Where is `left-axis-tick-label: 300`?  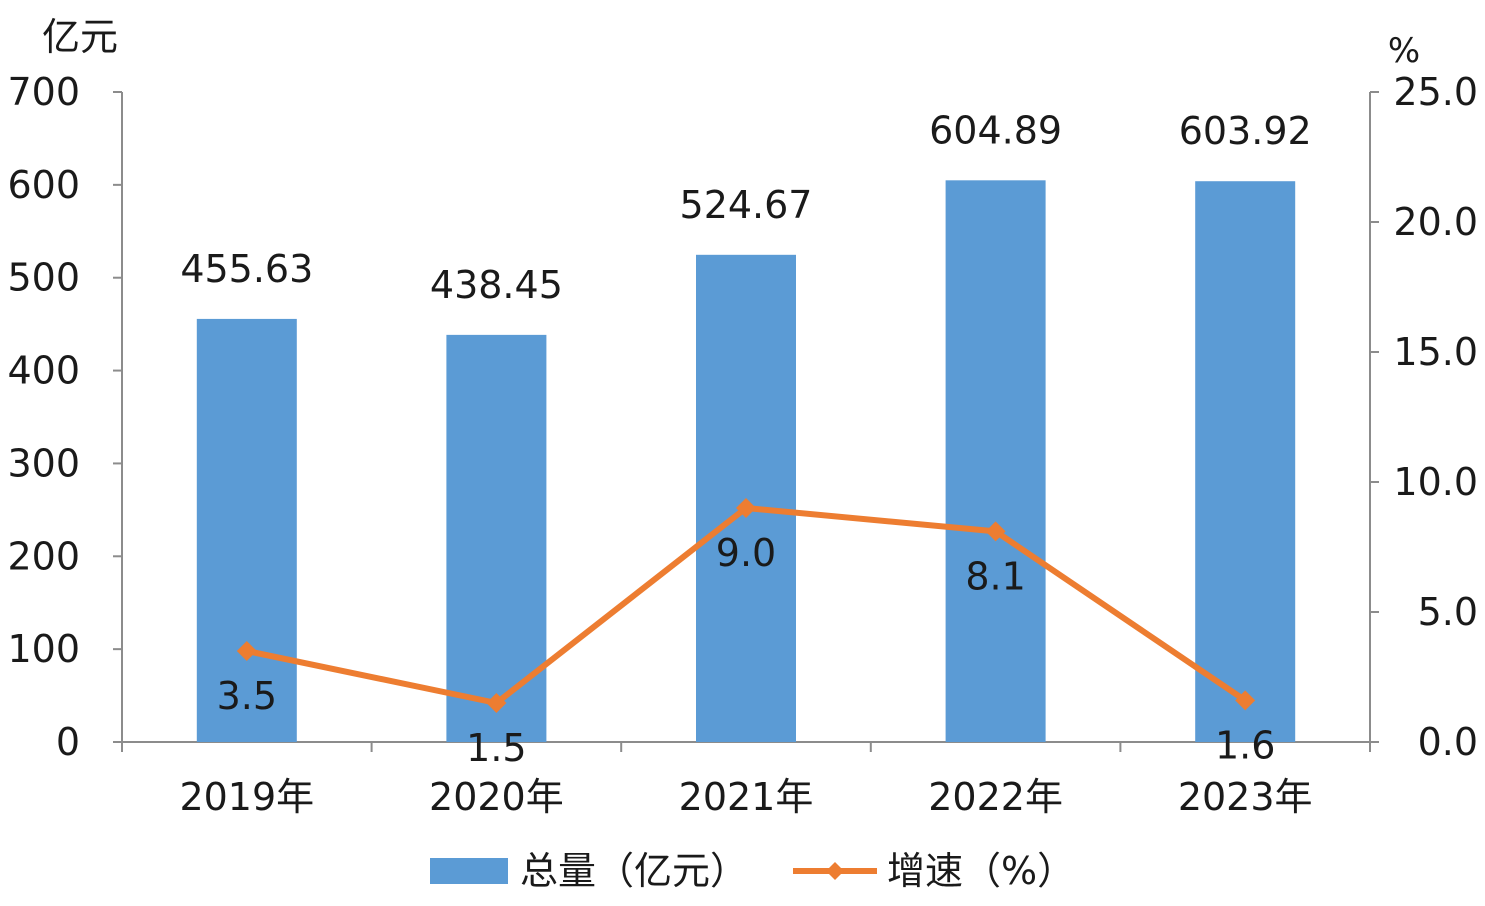
left-axis-tick-label: 300 is located at coordinates (43, 463).